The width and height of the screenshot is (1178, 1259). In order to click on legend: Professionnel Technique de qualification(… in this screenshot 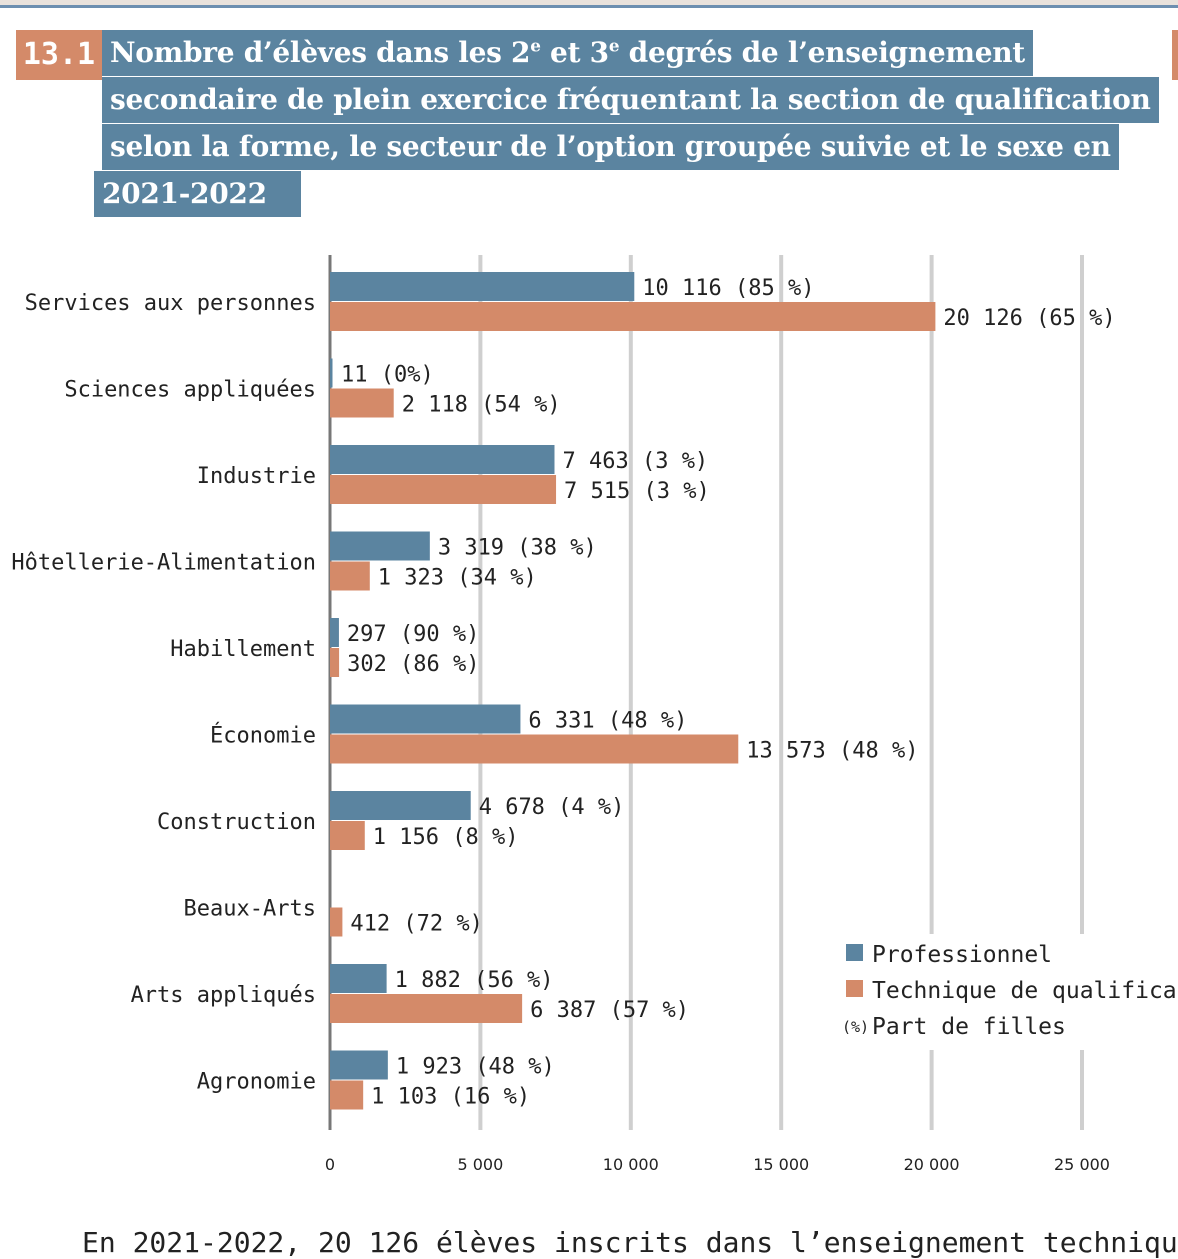, I will do `click(1003, 992)`.